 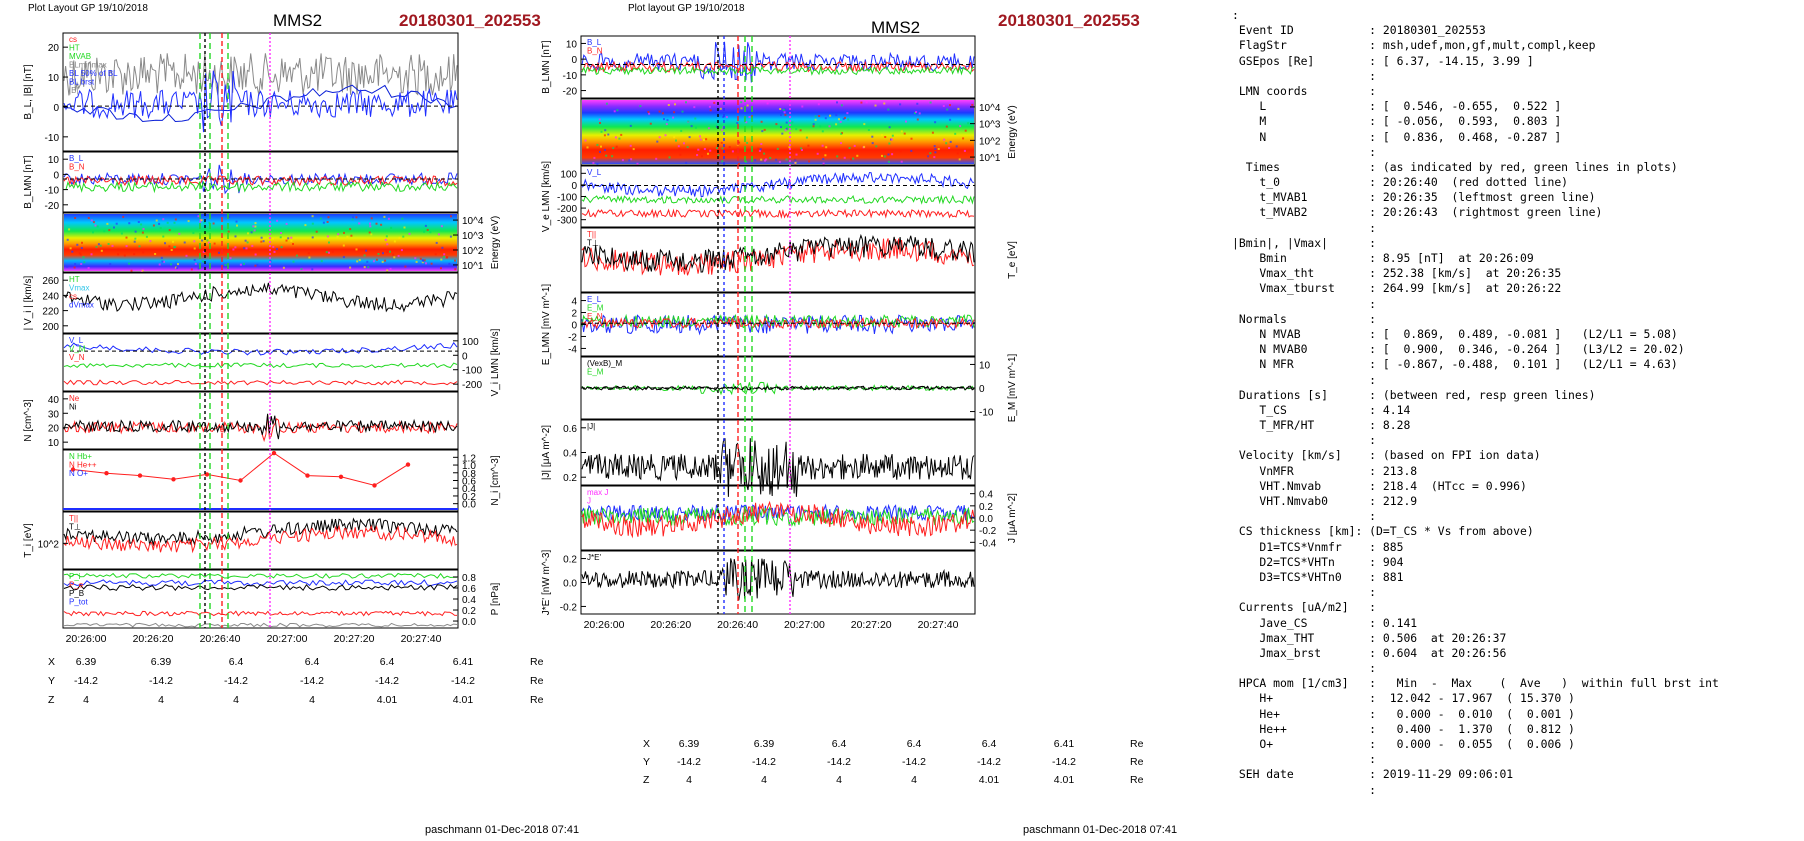 What do you see at coordinates (54, 160) in the screenshot?
I see `y-tick-label: 10` at bounding box center [54, 160].